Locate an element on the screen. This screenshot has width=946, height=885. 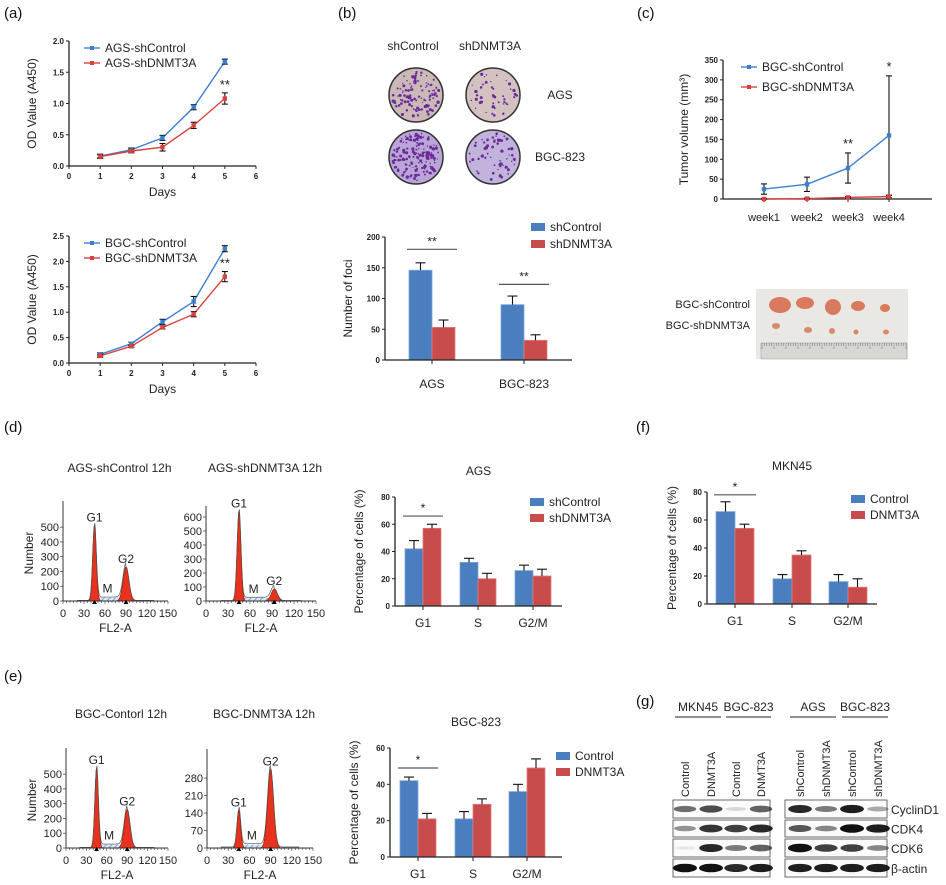
x-tick-label: 1 is located at coordinates (100, 373).